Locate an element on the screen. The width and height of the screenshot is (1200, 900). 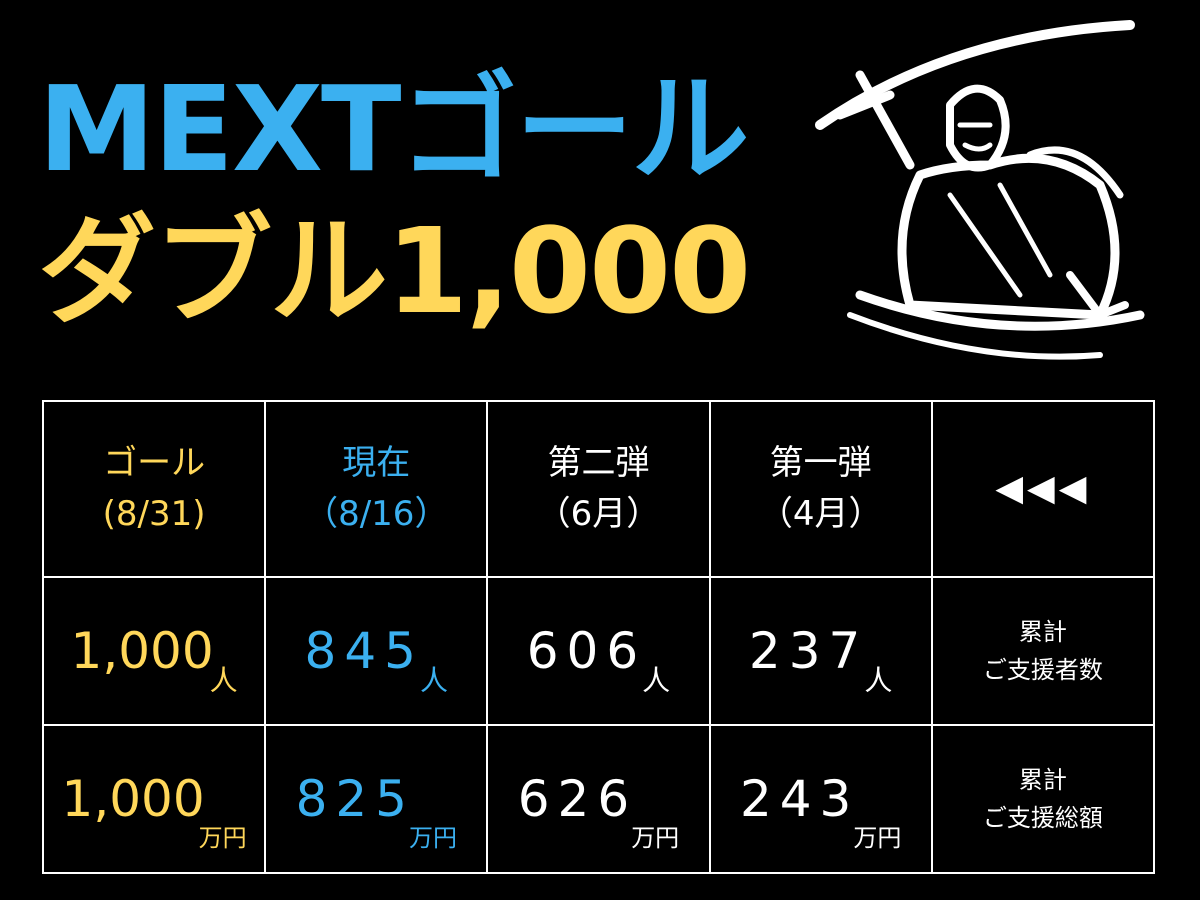
label: ご支援者数 is located at coordinates (1042, 670).